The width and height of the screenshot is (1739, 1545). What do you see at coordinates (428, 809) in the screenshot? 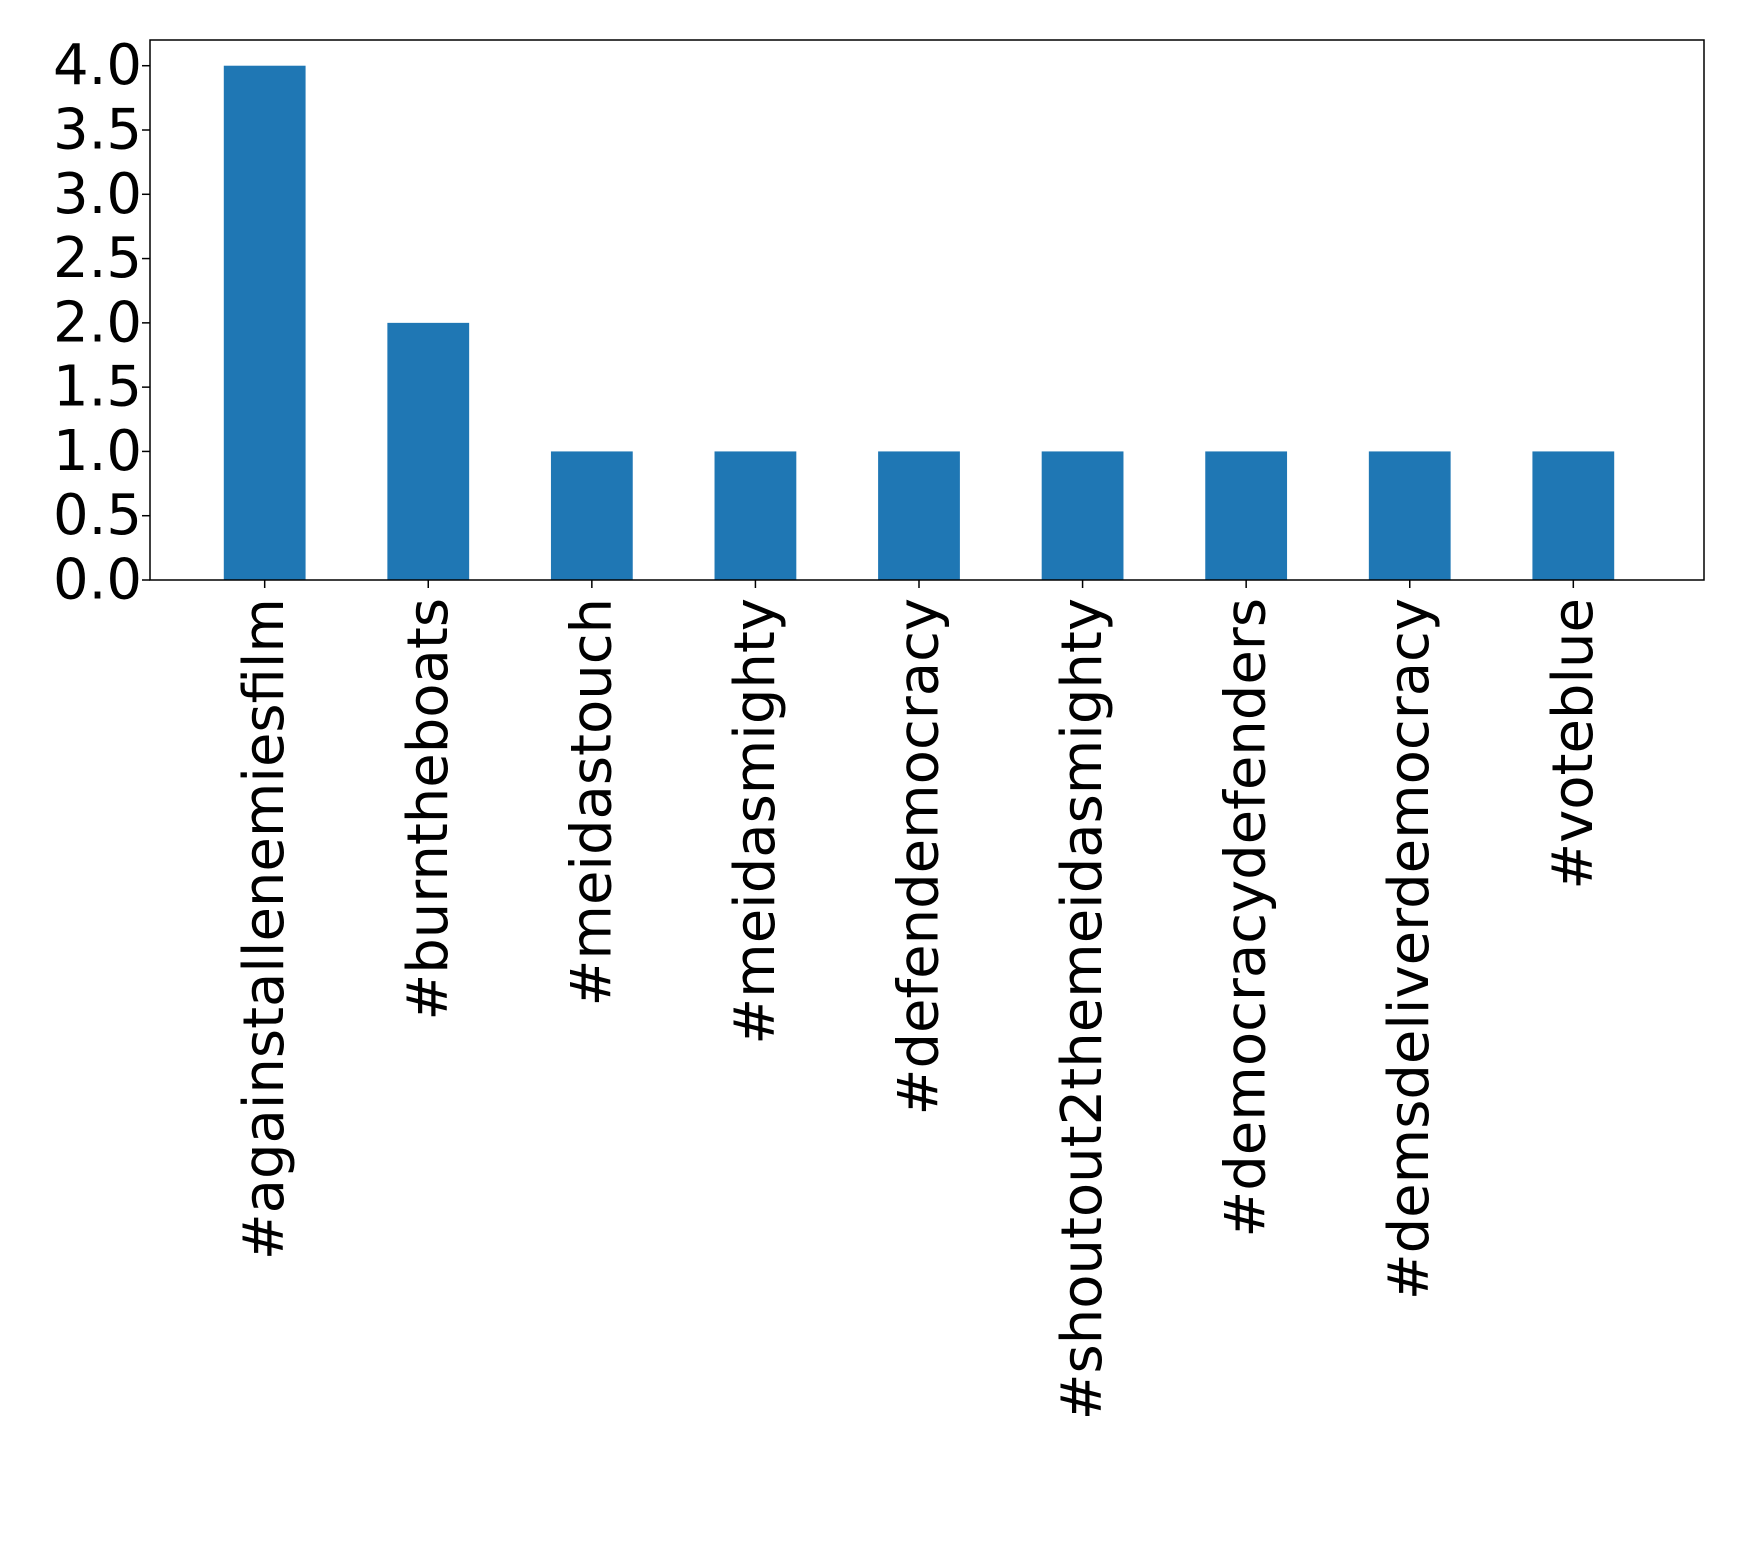
I see `x-tick-label: #burntheboats` at bounding box center [428, 809].